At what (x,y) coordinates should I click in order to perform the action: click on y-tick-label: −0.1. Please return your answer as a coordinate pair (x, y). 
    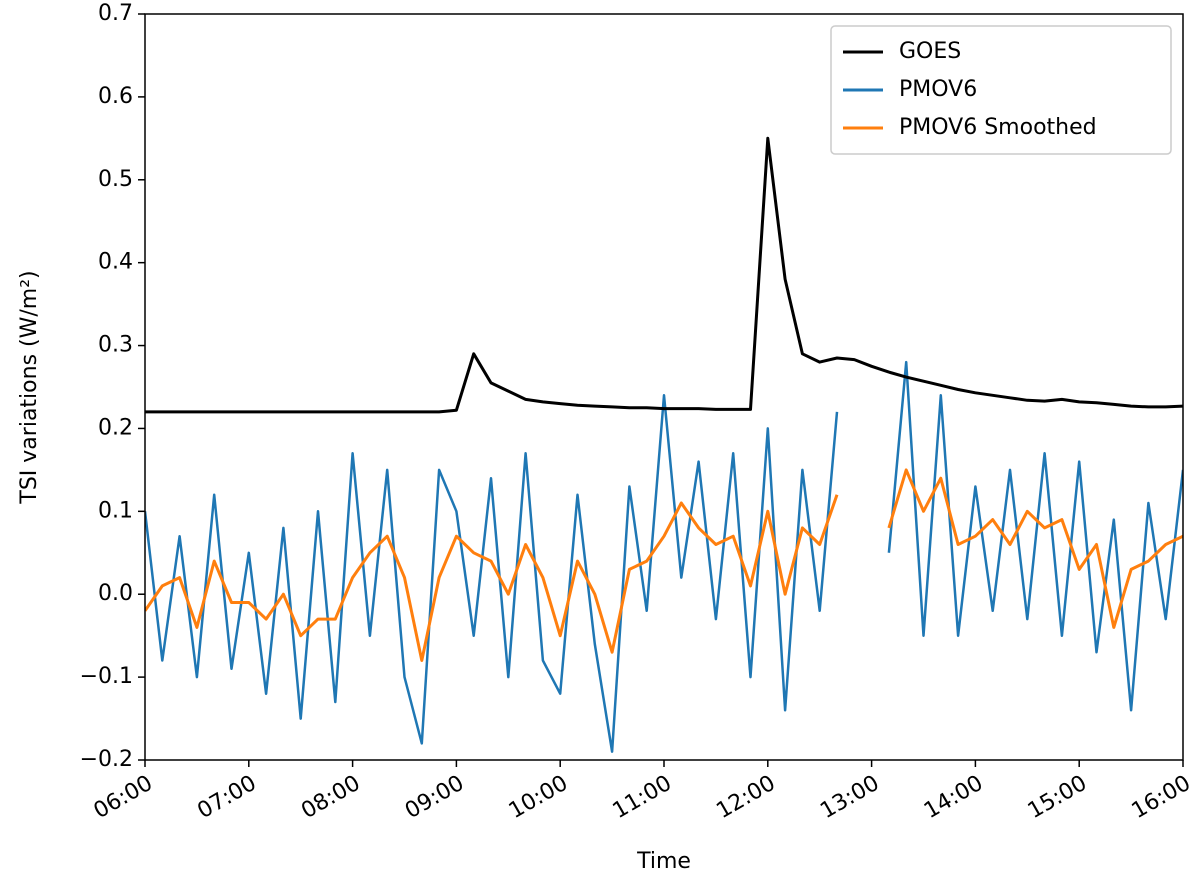
    Looking at the image, I should click on (106, 676).